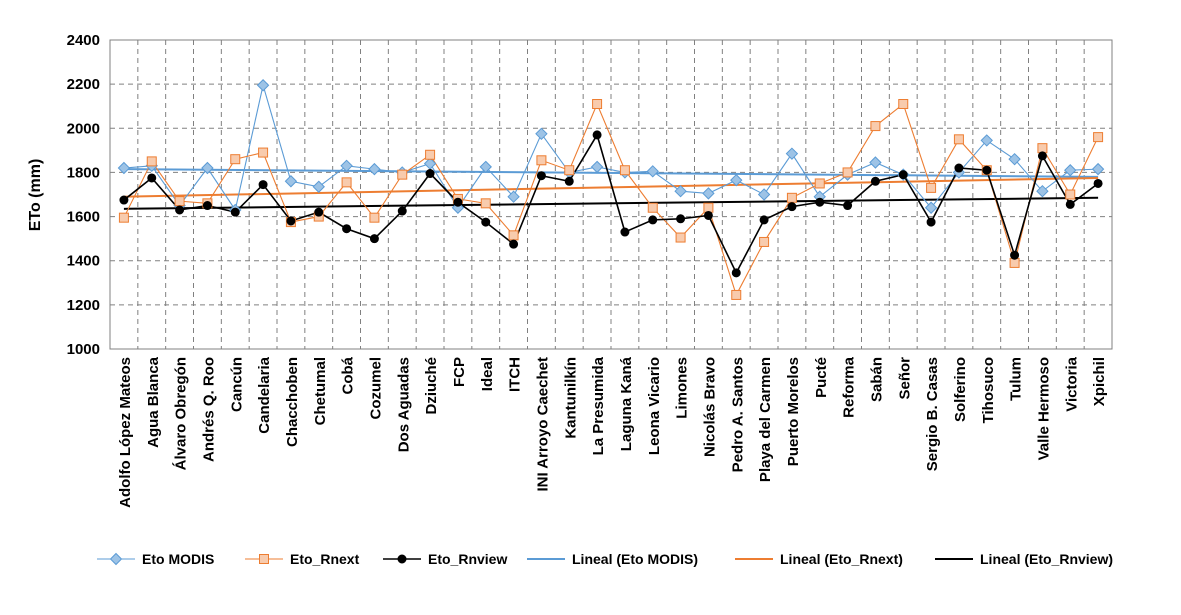 The height and width of the screenshot is (615, 1181). What do you see at coordinates (793, 411) in the screenshot?
I see `x-tick-label: Puerto Morelos` at bounding box center [793, 411].